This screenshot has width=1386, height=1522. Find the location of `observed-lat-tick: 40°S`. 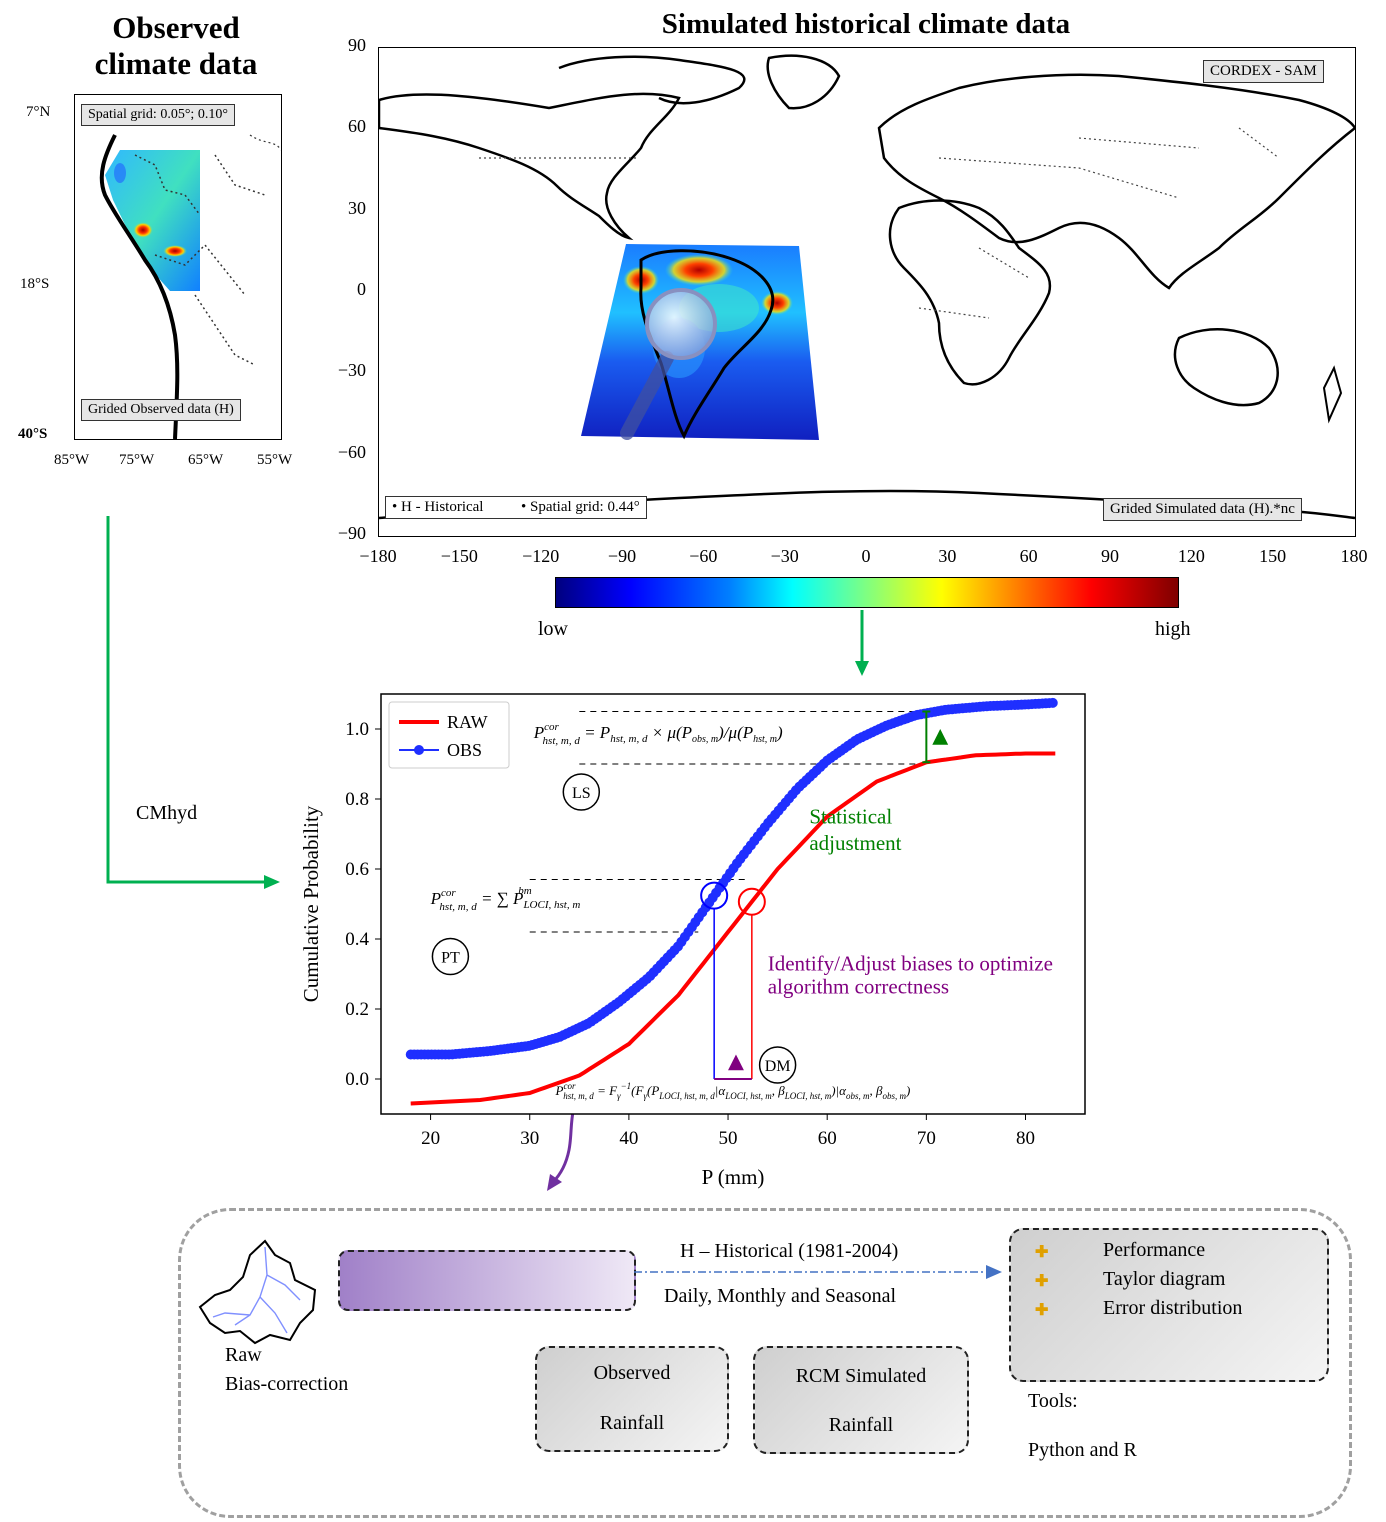

observed-lat-tick: 40°S is located at coordinates (33, 434).